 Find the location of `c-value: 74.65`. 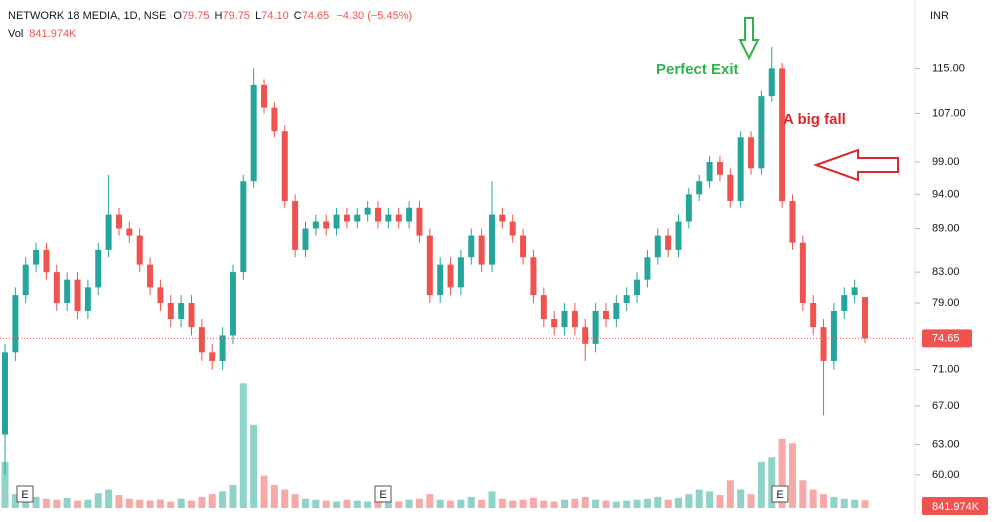

c-value: 74.65 is located at coordinates (316, 16).